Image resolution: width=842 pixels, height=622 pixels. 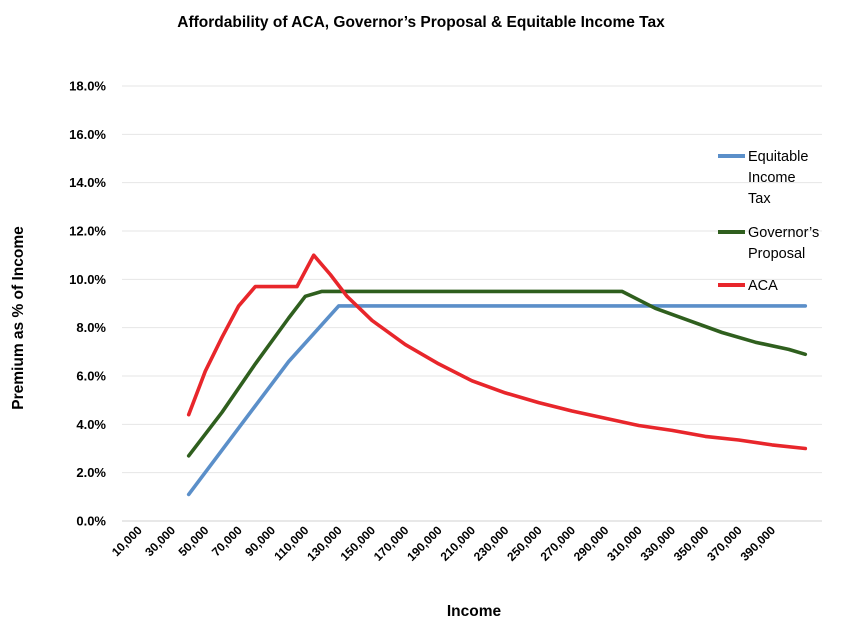 What do you see at coordinates (424, 543) in the screenshot?
I see `x-tick-label: 190,000` at bounding box center [424, 543].